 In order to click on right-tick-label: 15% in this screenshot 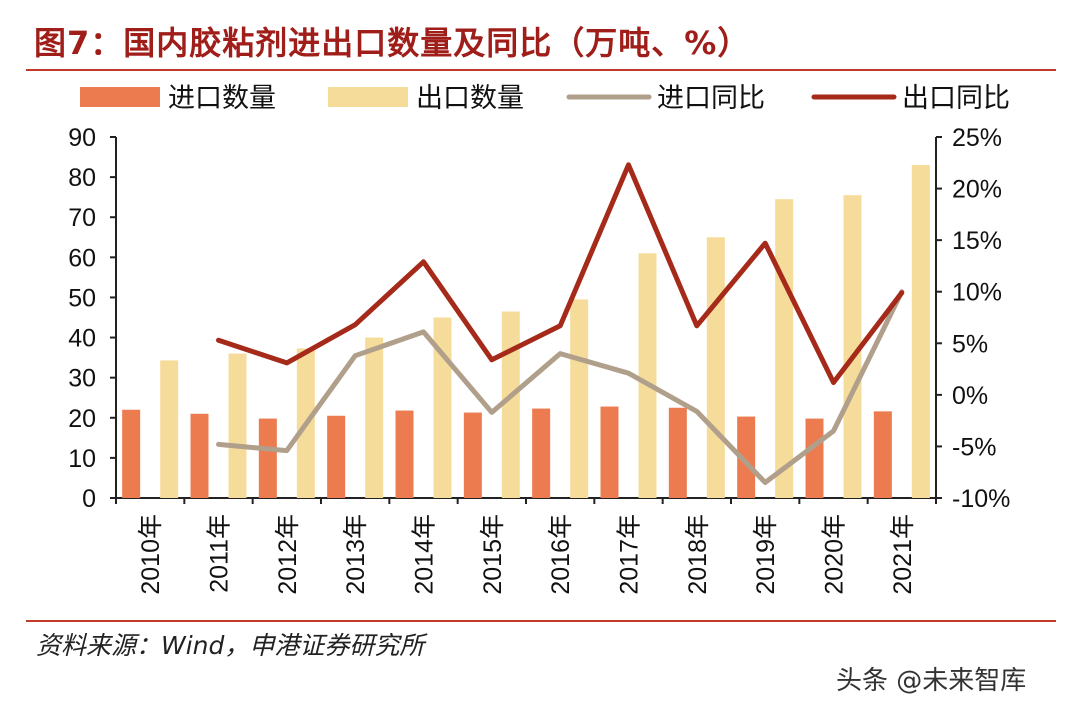, I will do `click(977, 241)`.